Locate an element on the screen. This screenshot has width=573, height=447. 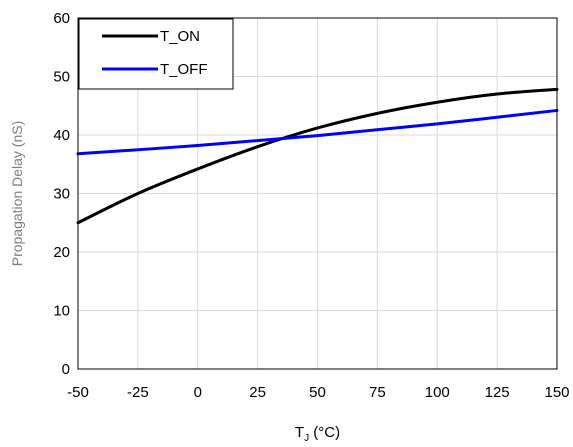
y-tick-label: 50 is located at coordinates (61, 77).